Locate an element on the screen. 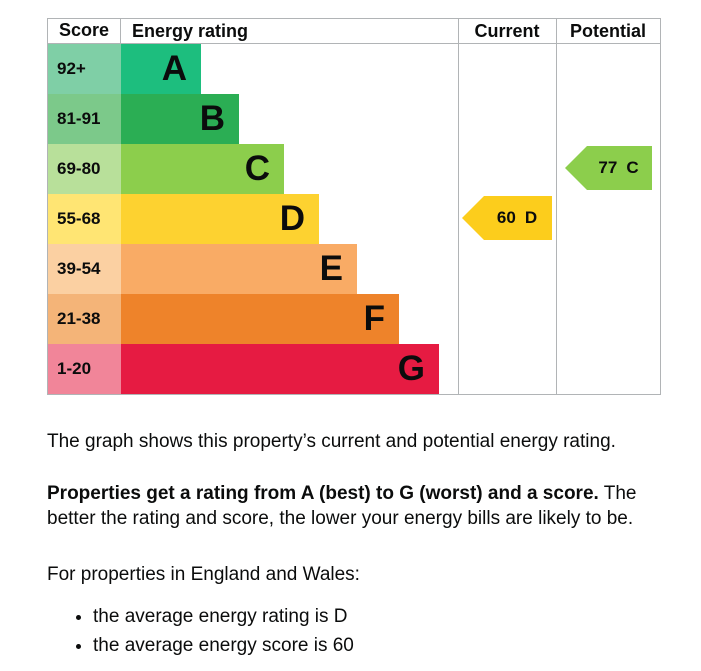 The width and height of the screenshot is (701, 671). score-range-d: 55-68 is located at coordinates (84, 219).